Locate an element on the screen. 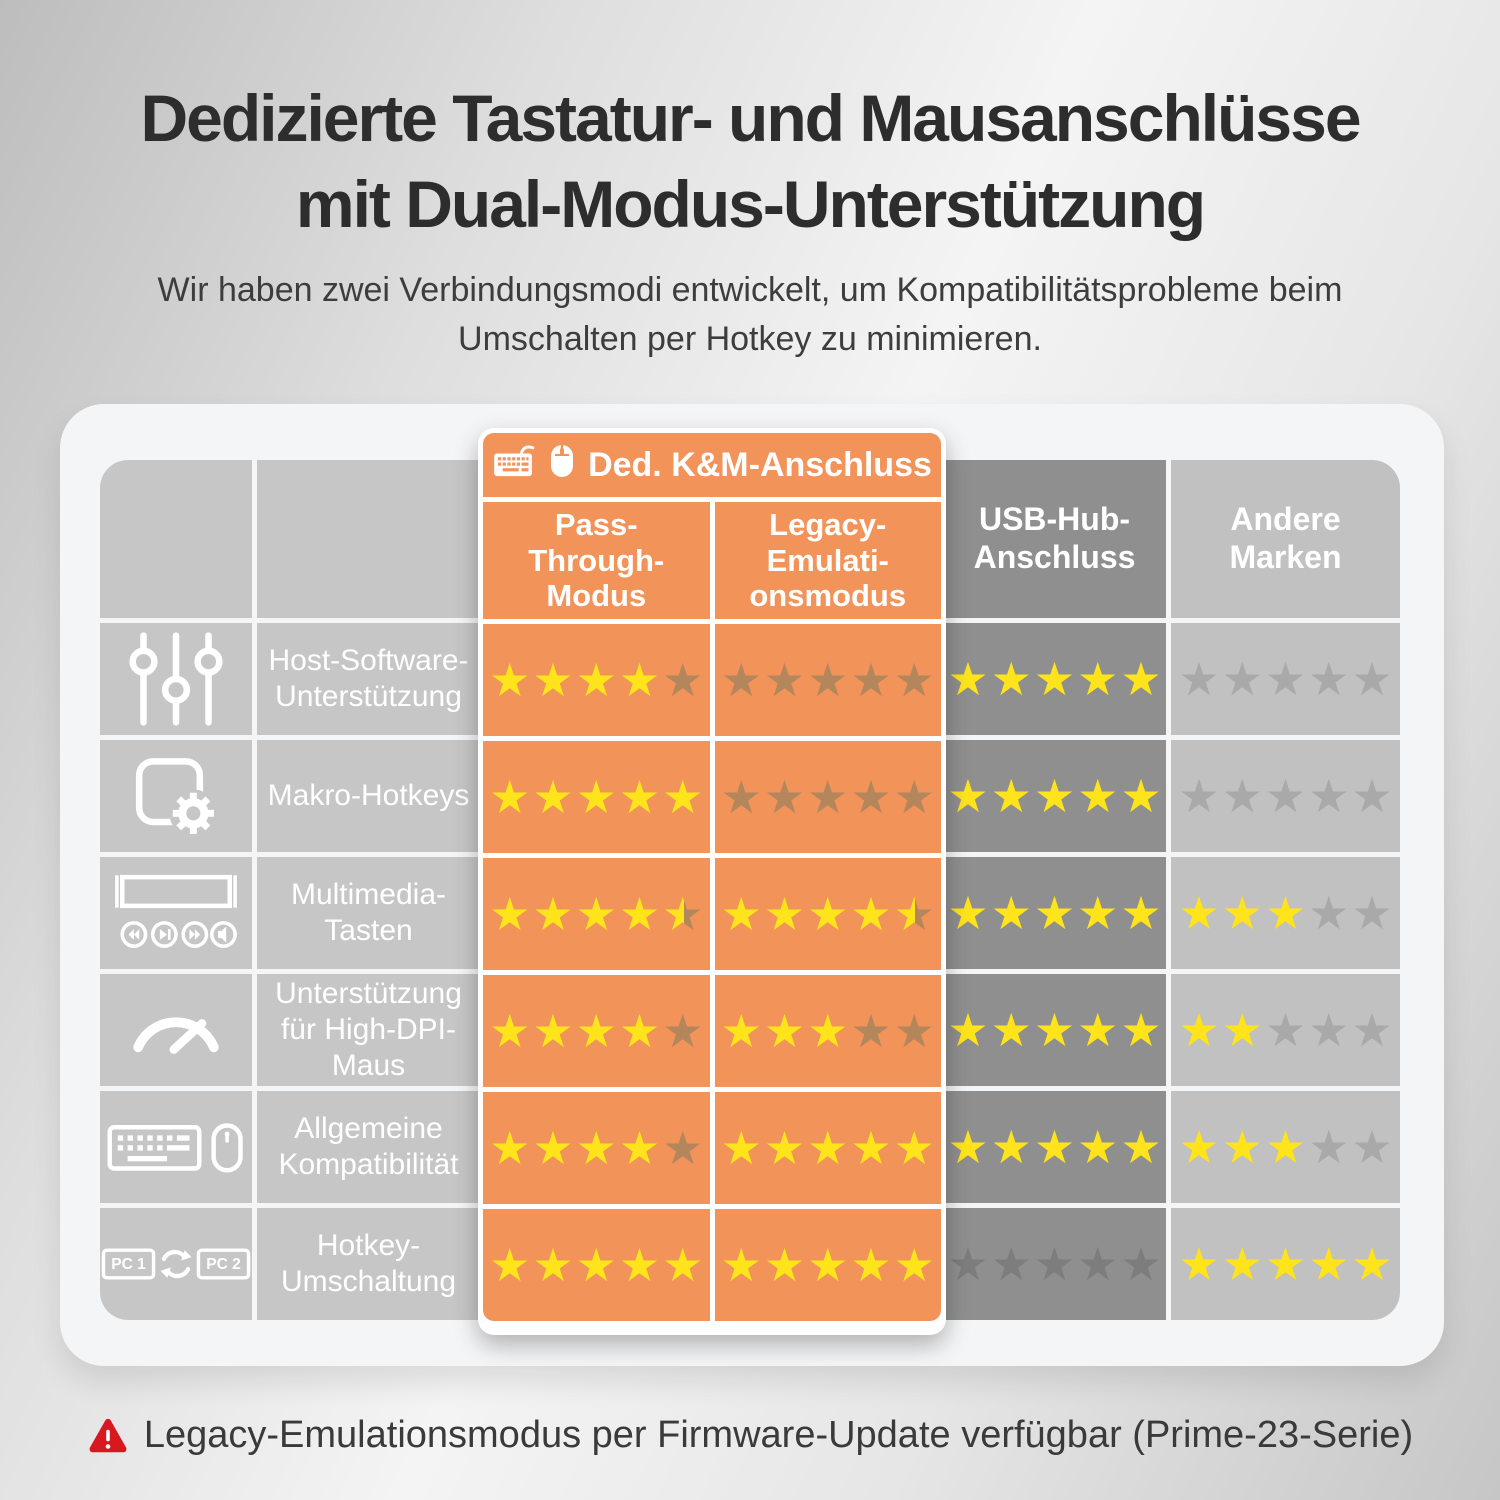  svg-text: PC 2 is located at coordinates (223, 1264).